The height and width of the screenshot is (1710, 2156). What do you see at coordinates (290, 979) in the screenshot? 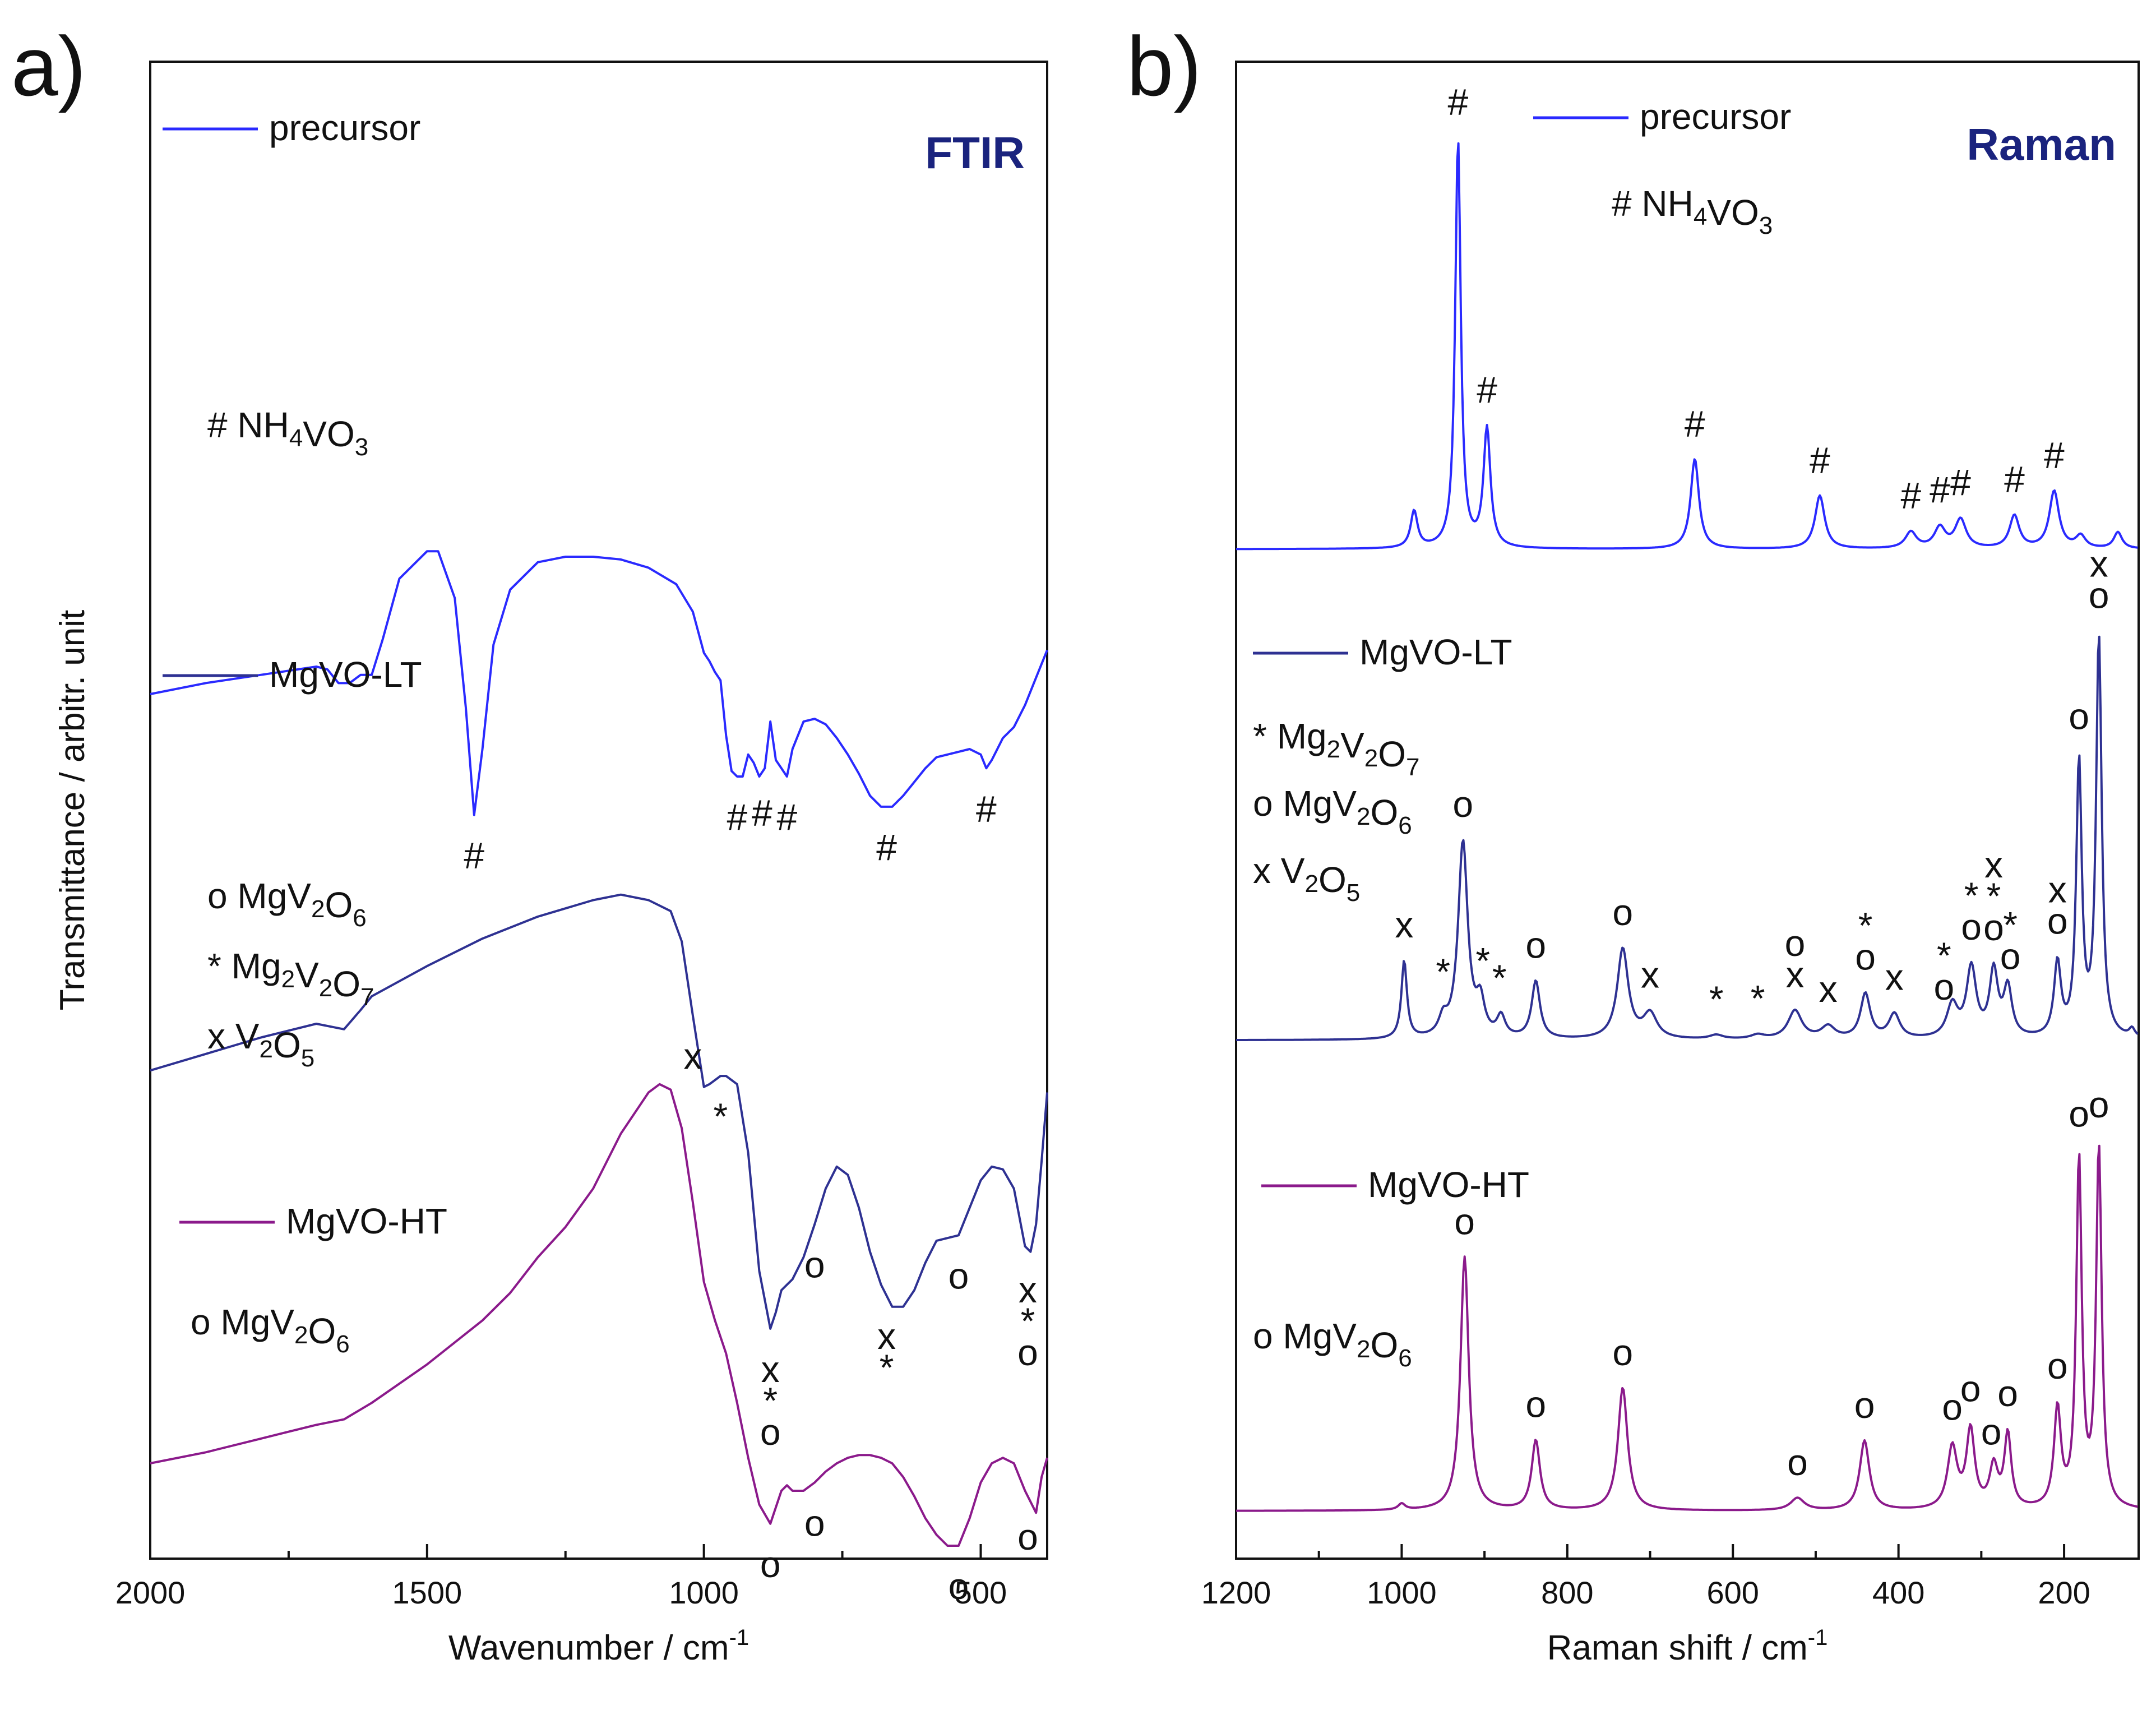
I see `phase-key-ftir-mg2v2o7-lt: * Mg2V2O7` at bounding box center [290, 979].